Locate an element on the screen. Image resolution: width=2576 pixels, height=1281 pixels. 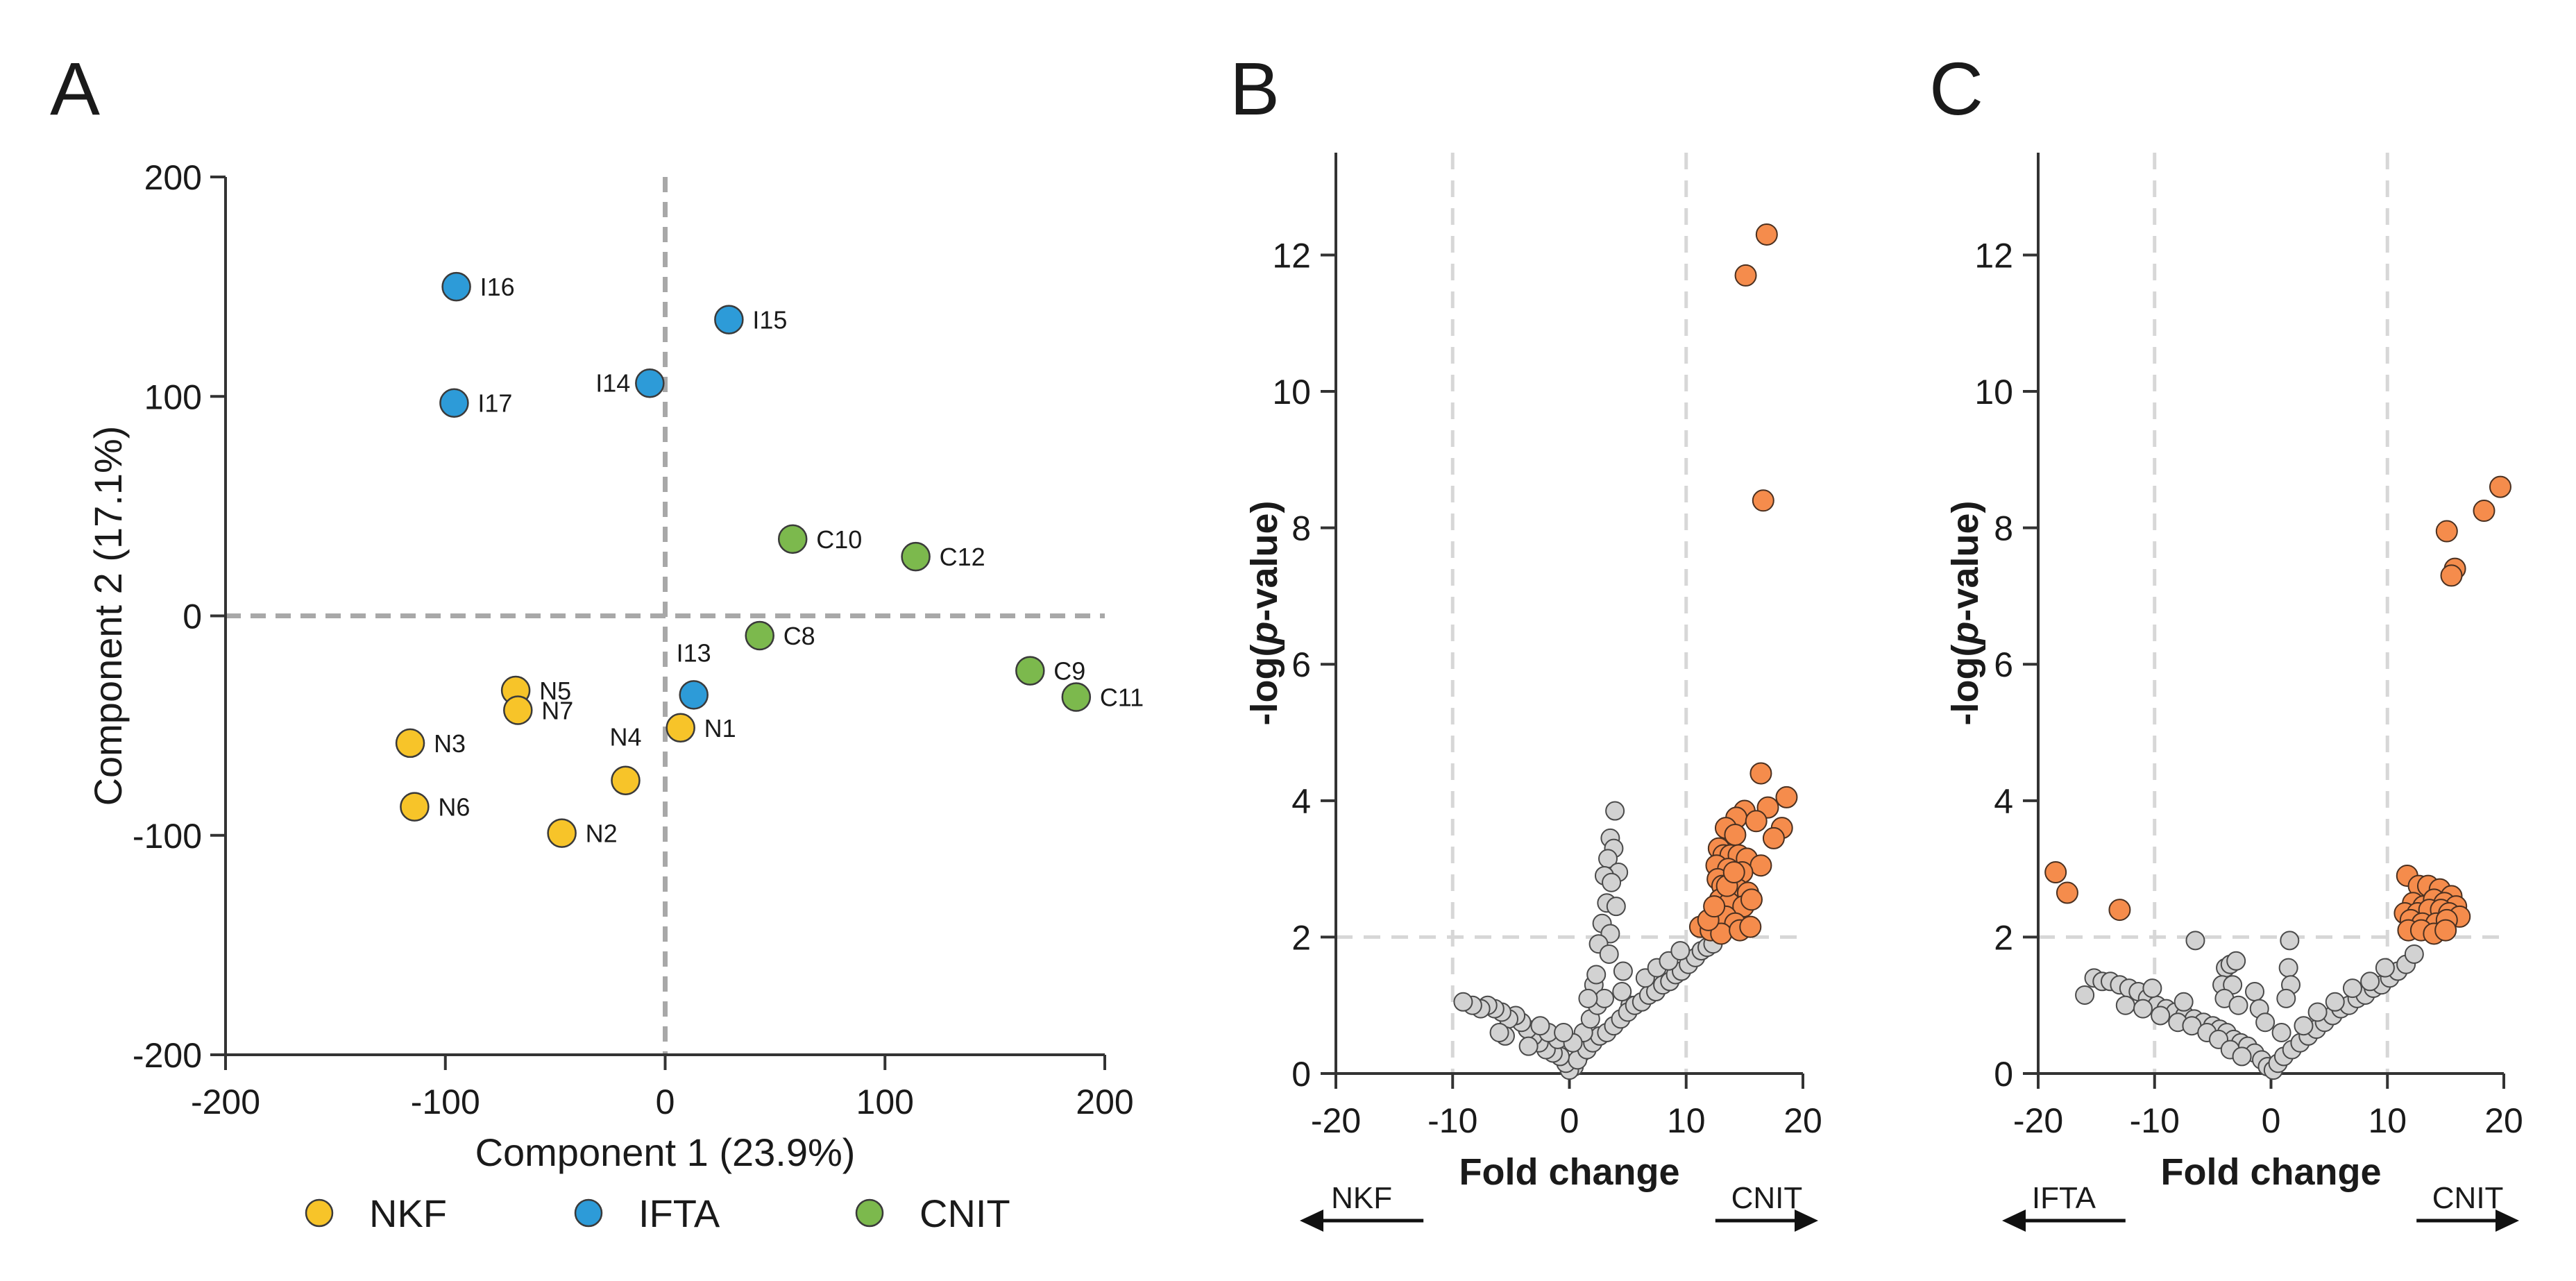
y-tick-label: 6 is located at coordinates (2003, 665).